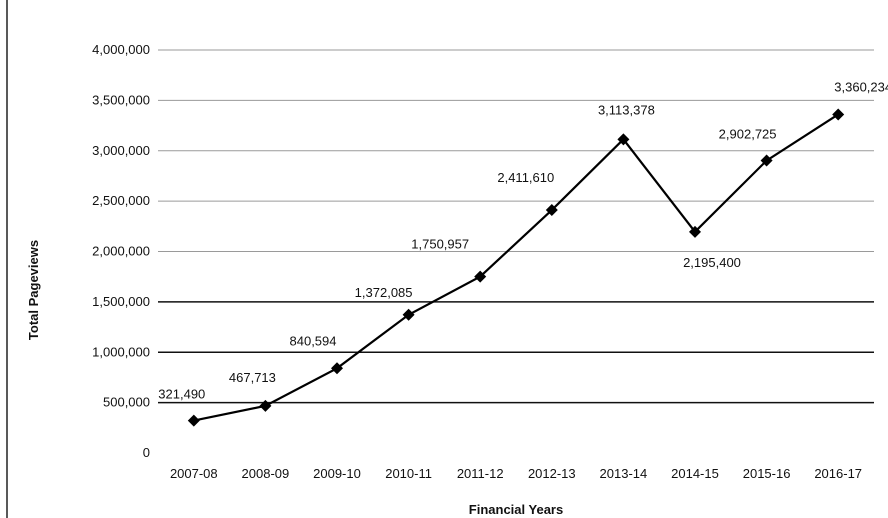 Image resolution: width=888 pixels, height=518 pixels. What do you see at coordinates (624, 473) in the screenshot?
I see `x-tick-label: 2013-14` at bounding box center [624, 473].